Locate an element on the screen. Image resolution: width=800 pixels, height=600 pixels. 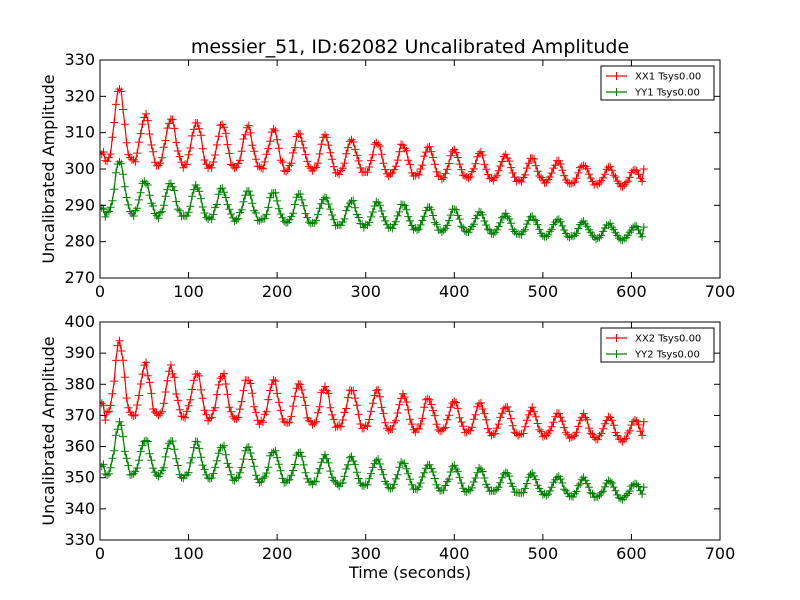
top-y-tick-label-1: 280 is located at coordinates (79, 241).